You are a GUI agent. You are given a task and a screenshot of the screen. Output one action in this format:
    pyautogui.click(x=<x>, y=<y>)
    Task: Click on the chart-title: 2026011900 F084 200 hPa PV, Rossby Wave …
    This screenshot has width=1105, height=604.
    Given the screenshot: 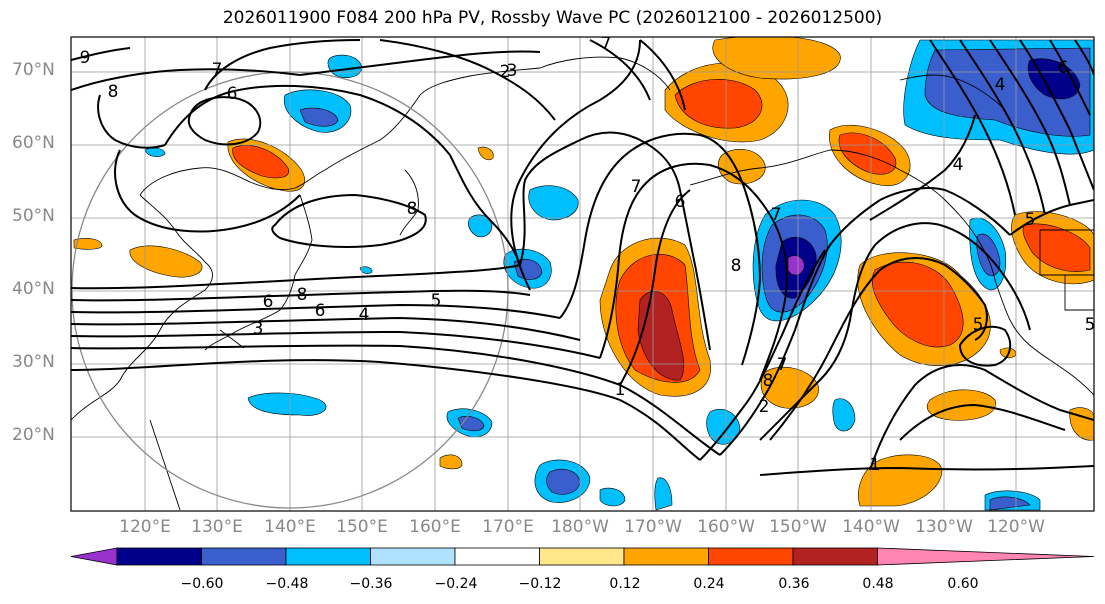 What is the action you would take?
    pyautogui.click(x=552, y=18)
    